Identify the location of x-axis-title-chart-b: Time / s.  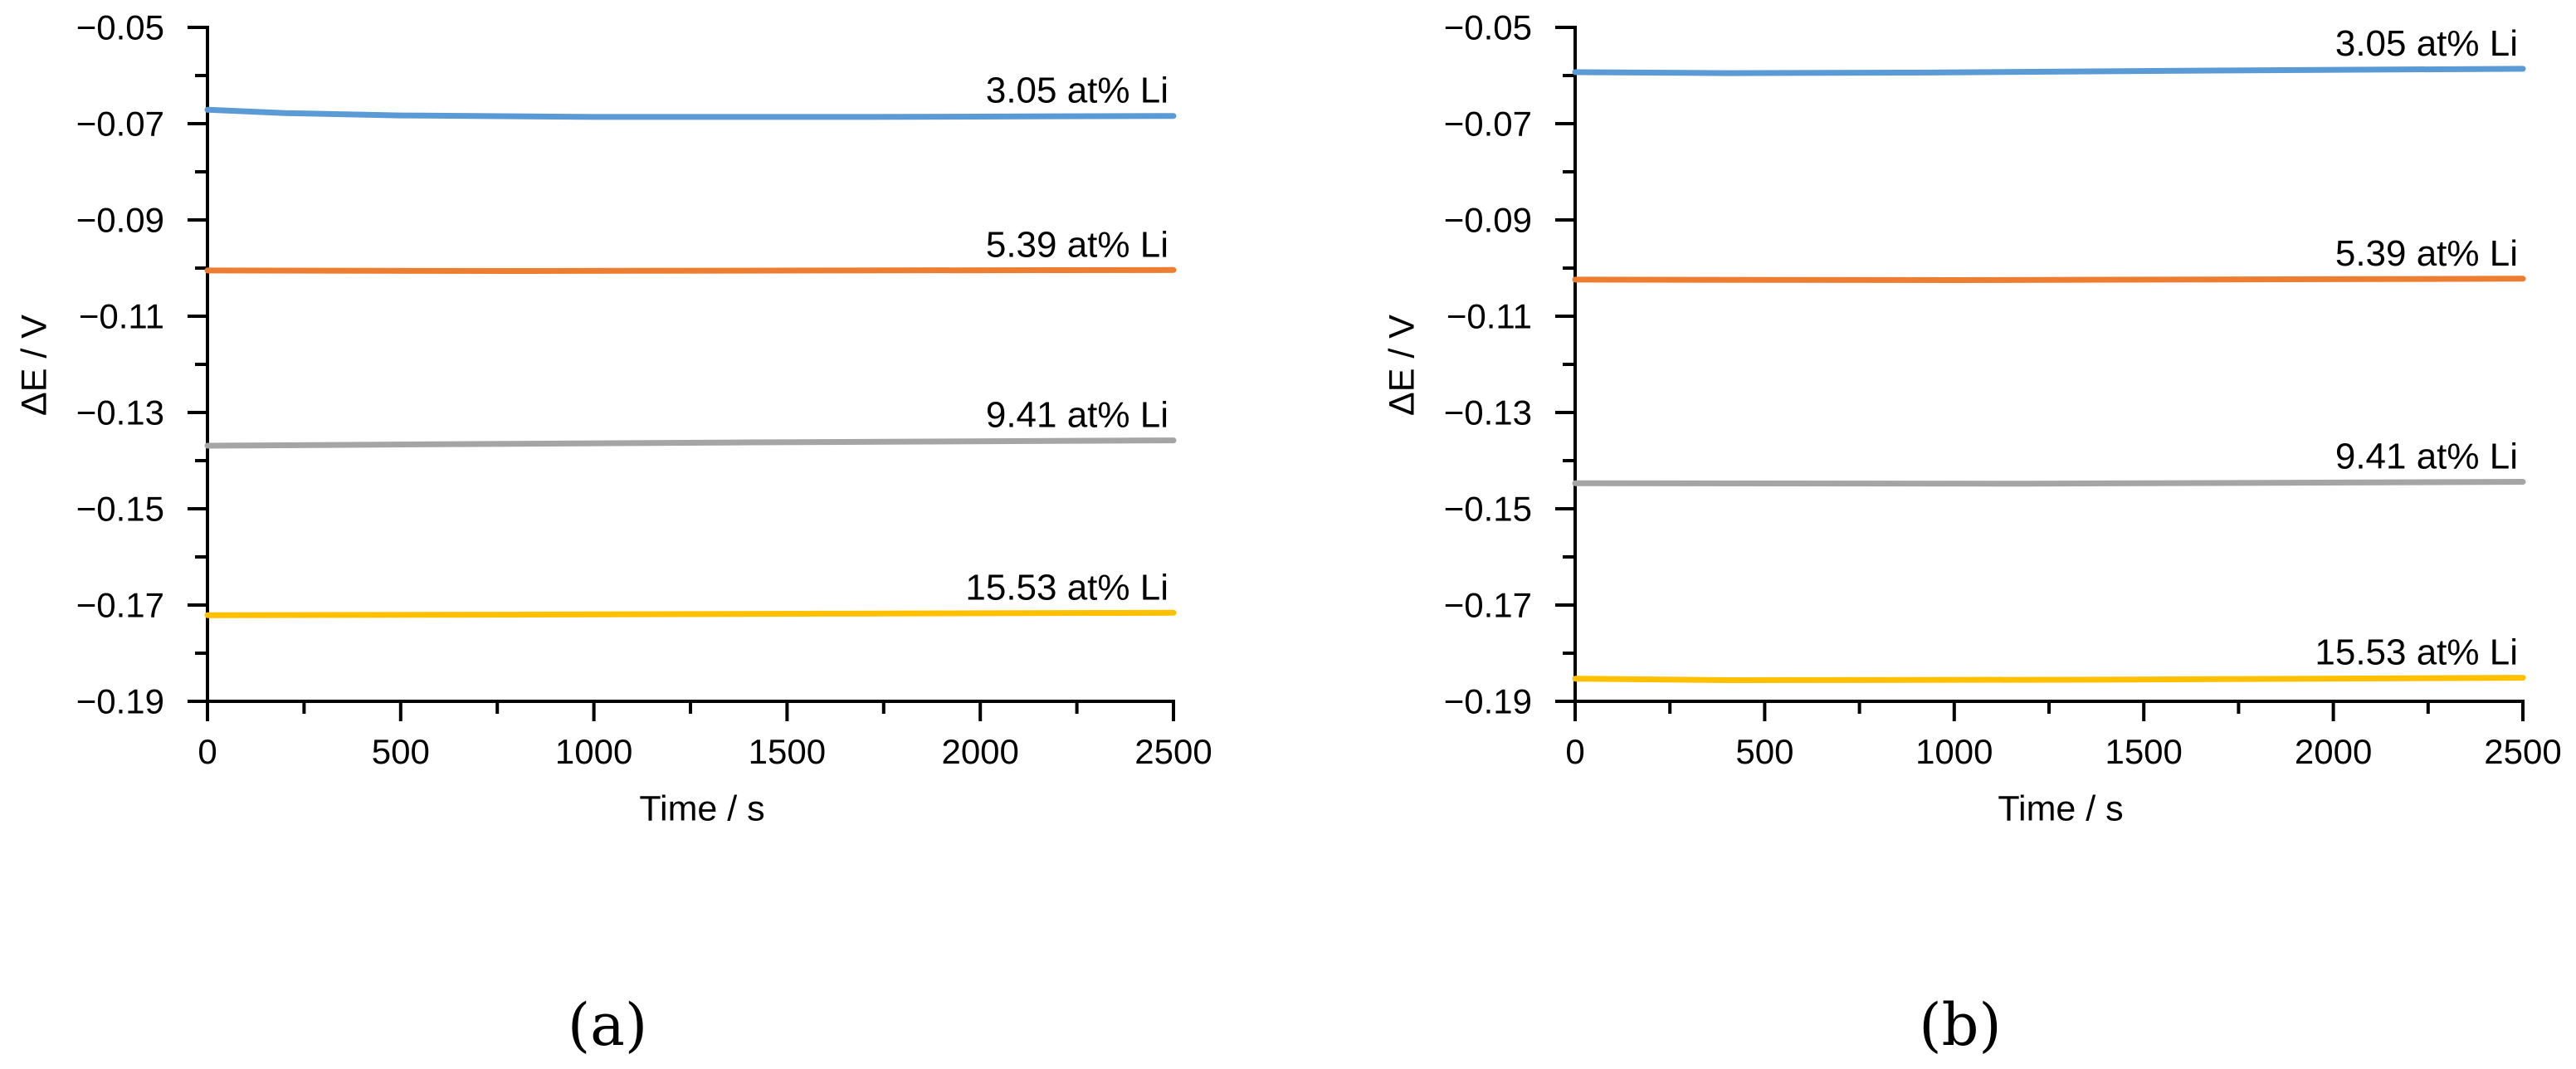
(2061, 809).